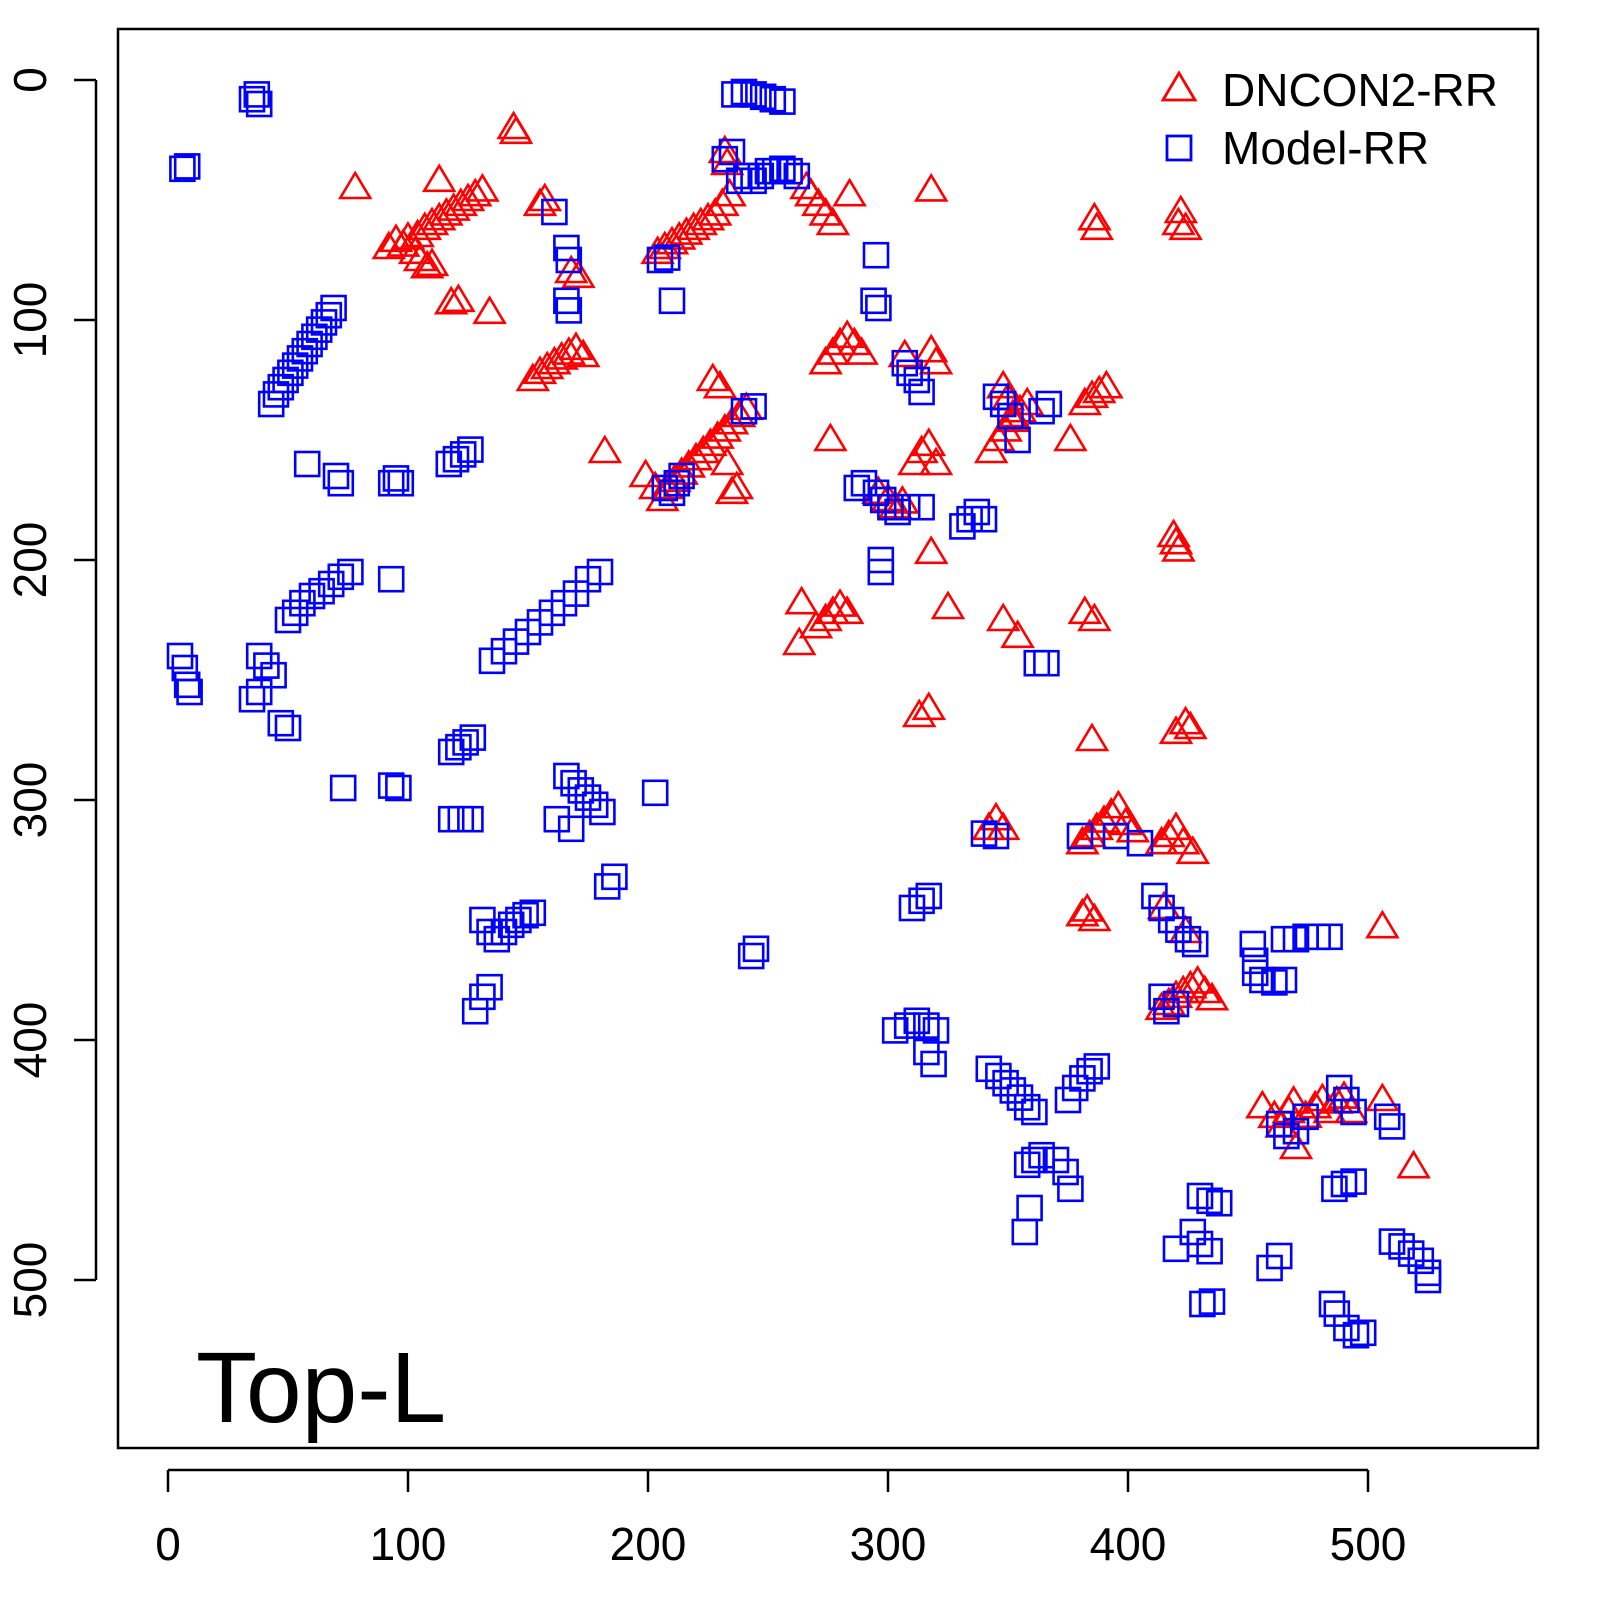 This screenshot has width=1600, height=1600. Describe the element at coordinates (888, 1544) in the screenshot. I see `x-tick-label: 300` at that location.